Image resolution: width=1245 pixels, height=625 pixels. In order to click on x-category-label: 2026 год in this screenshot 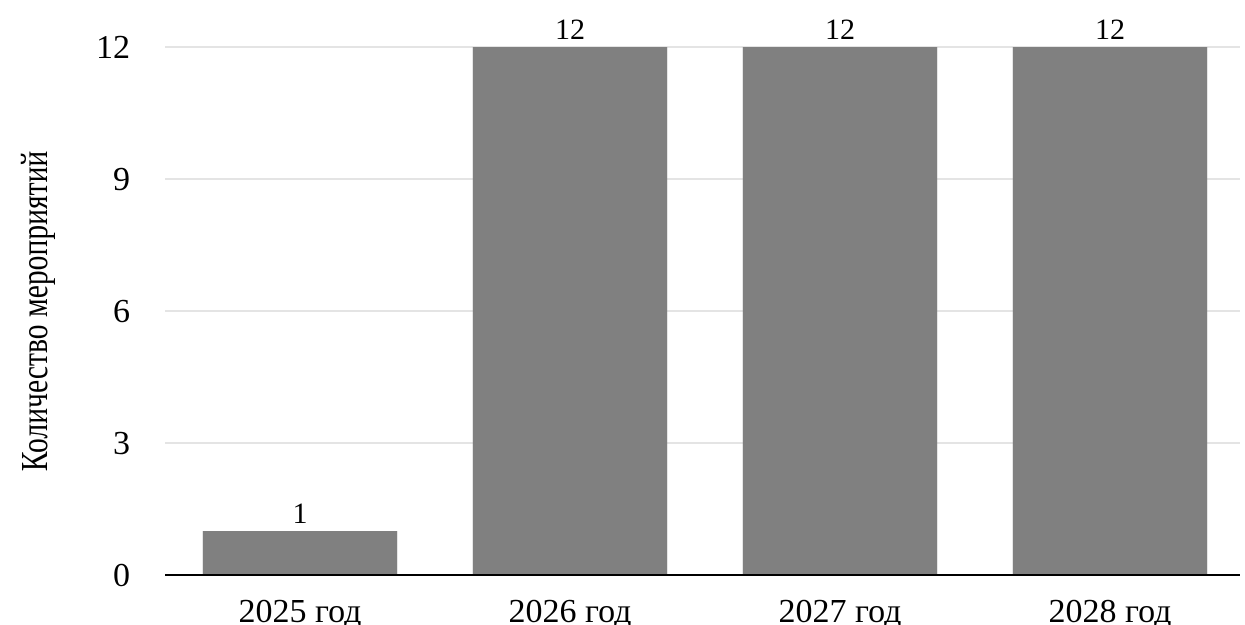, I will do `click(570, 609)`.